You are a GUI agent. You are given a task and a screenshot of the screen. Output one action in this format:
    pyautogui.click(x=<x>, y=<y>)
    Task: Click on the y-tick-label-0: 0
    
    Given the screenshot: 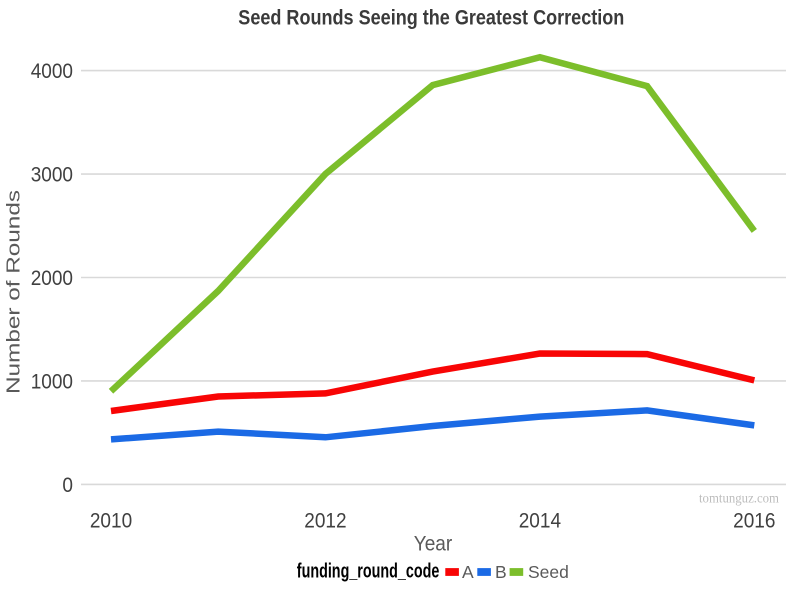 What is the action you would take?
    pyautogui.click(x=67, y=485)
    